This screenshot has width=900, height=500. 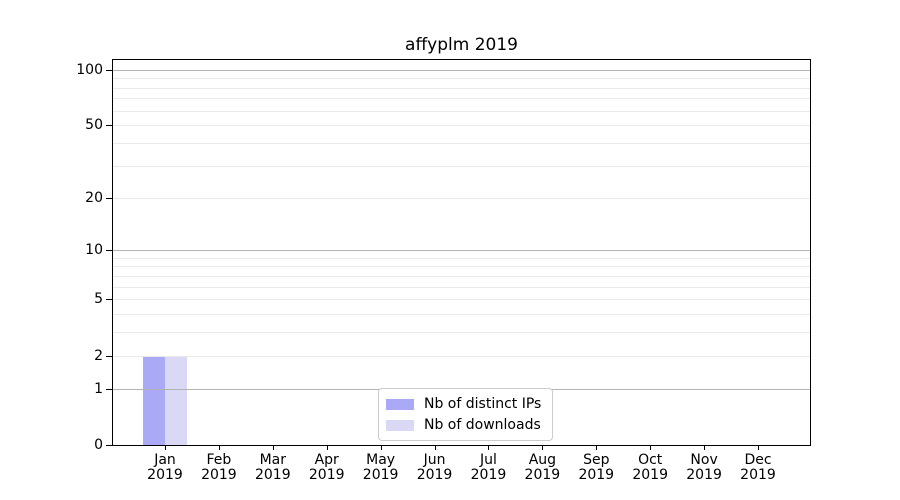 I want to click on x-tick-mar, so click(x=273, y=447).